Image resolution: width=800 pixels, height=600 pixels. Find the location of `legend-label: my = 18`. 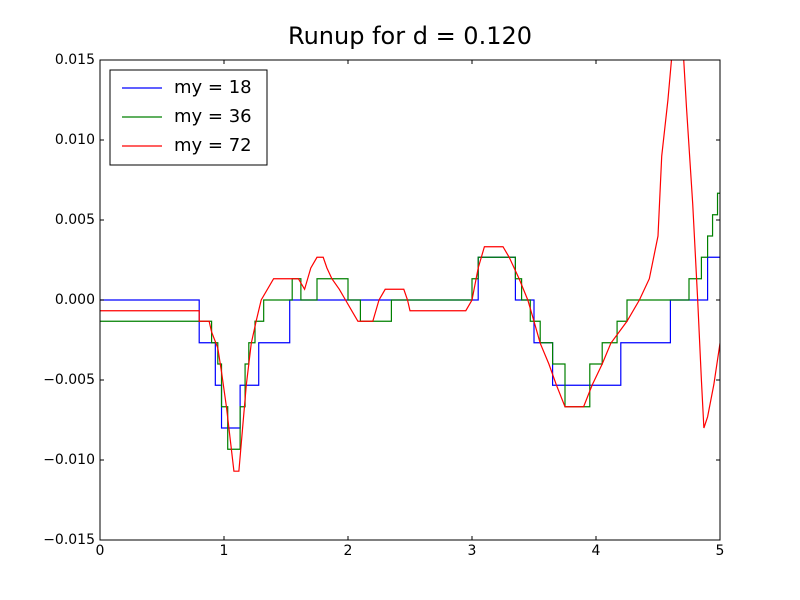

legend-label: my = 18 is located at coordinates (213, 87).